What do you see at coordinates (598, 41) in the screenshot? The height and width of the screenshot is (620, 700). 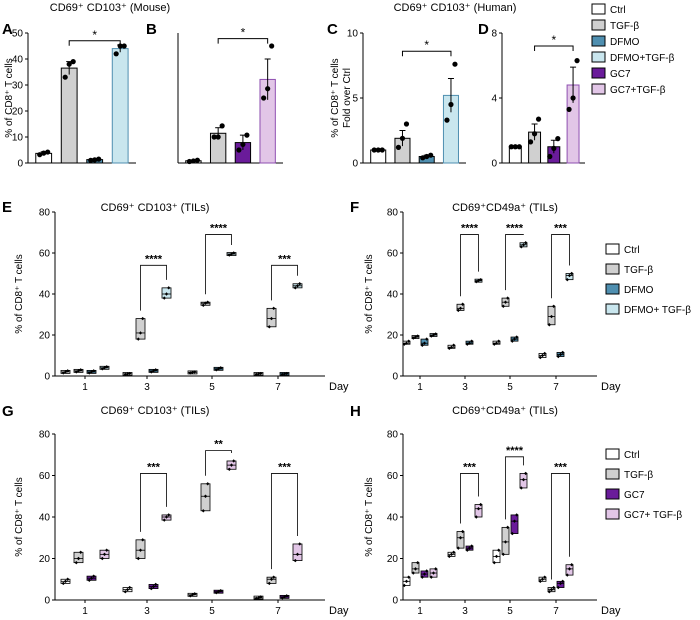 I see `legend-swatch-dfmo` at bounding box center [598, 41].